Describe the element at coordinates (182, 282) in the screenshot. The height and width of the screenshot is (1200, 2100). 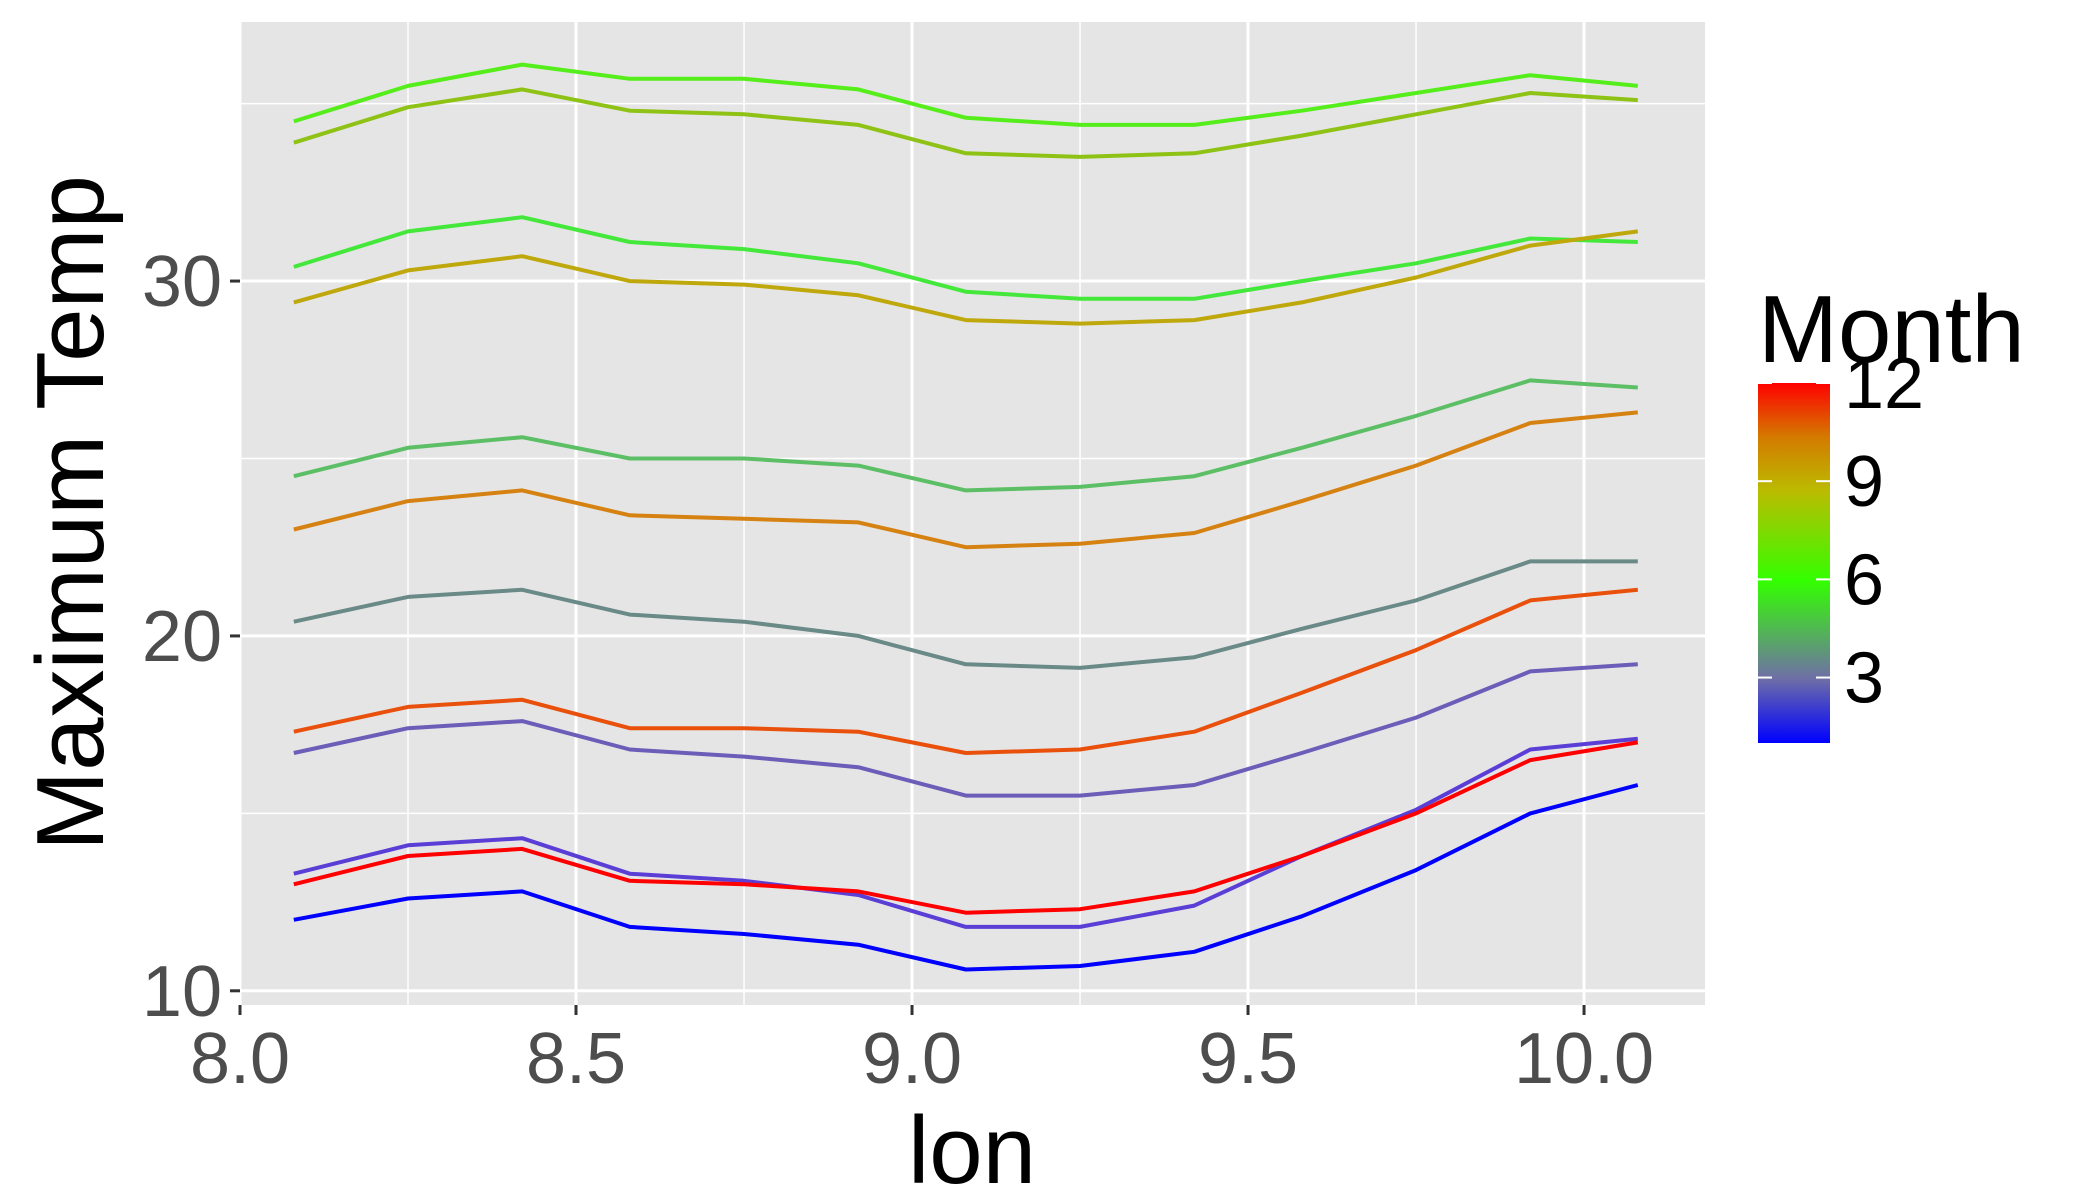
I see `y-tick-label: 30` at that location.